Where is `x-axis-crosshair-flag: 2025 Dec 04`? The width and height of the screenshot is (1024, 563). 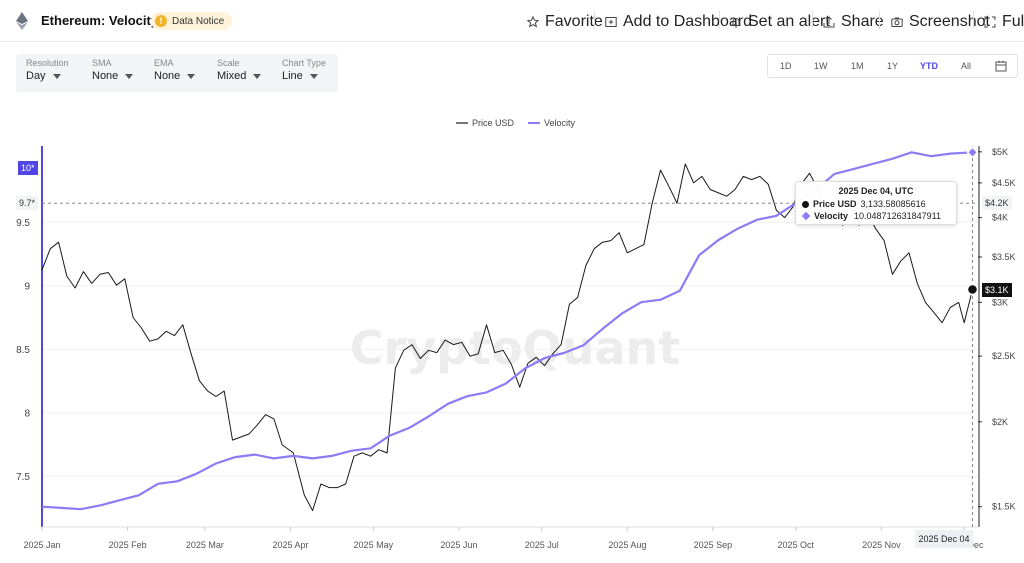 x-axis-crosshair-flag: 2025 Dec 04 is located at coordinates (944, 539).